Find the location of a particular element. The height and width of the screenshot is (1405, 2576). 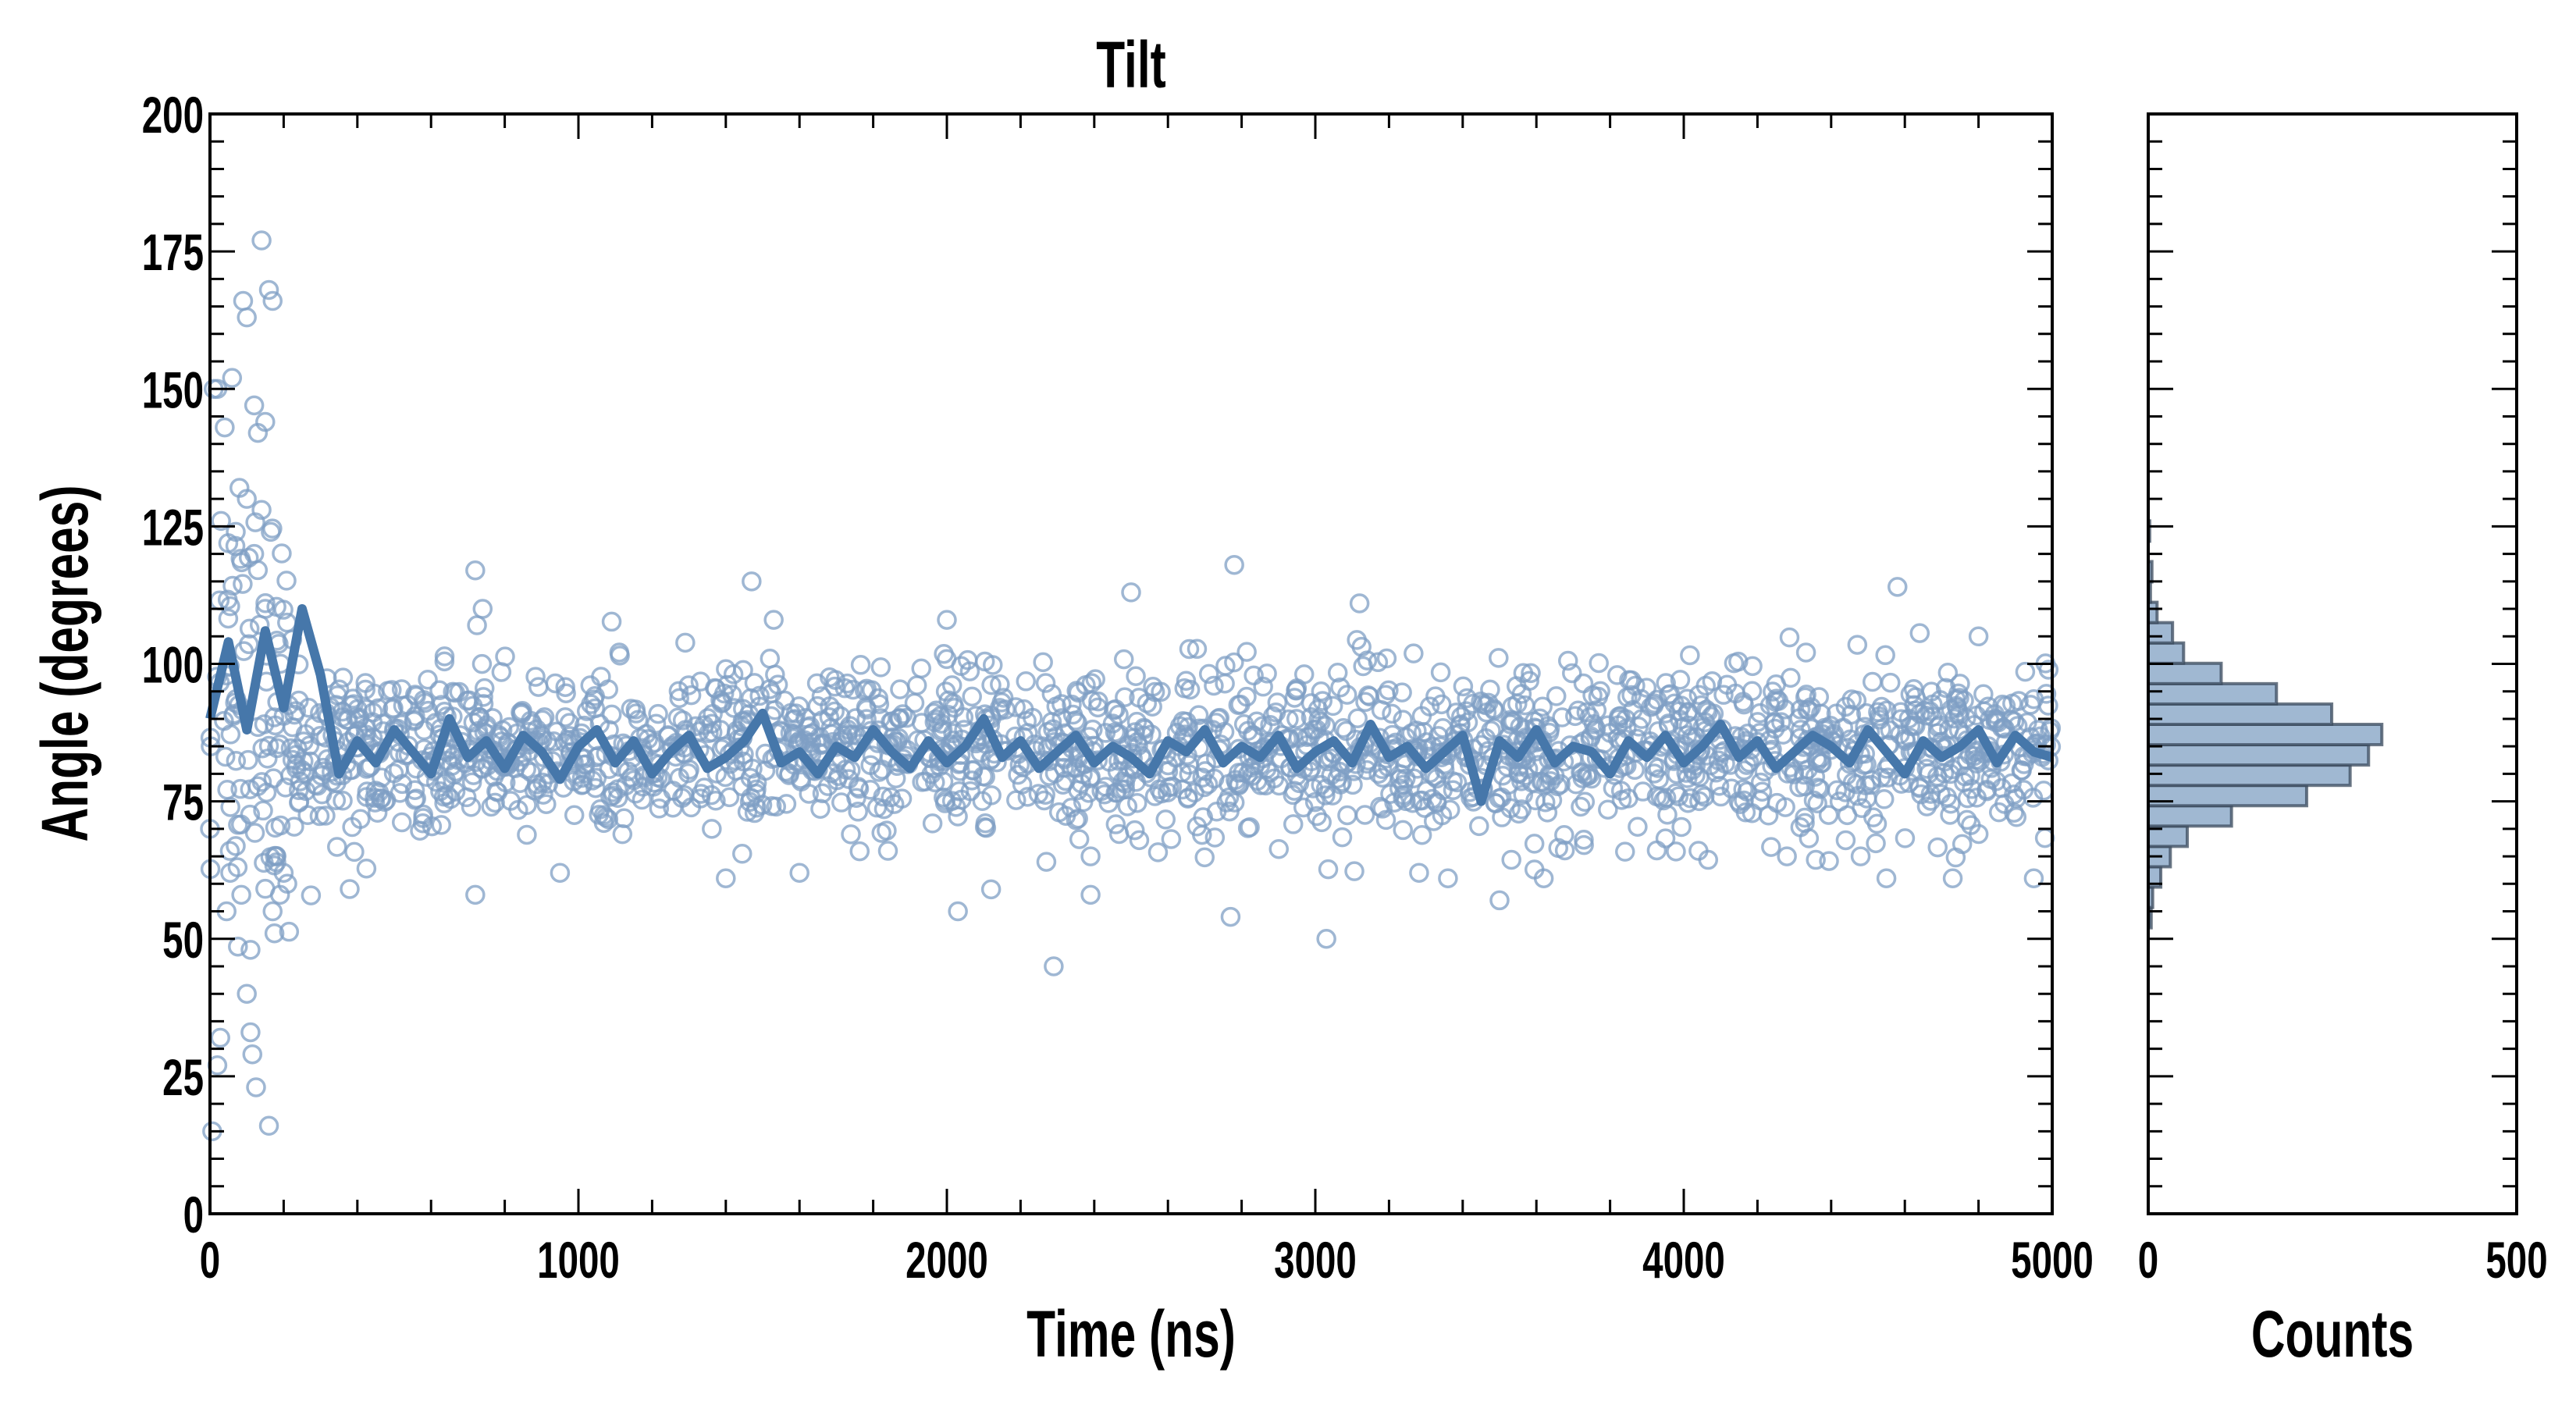

hist-x-tick-label: 500 is located at coordinates (2516, 1260).